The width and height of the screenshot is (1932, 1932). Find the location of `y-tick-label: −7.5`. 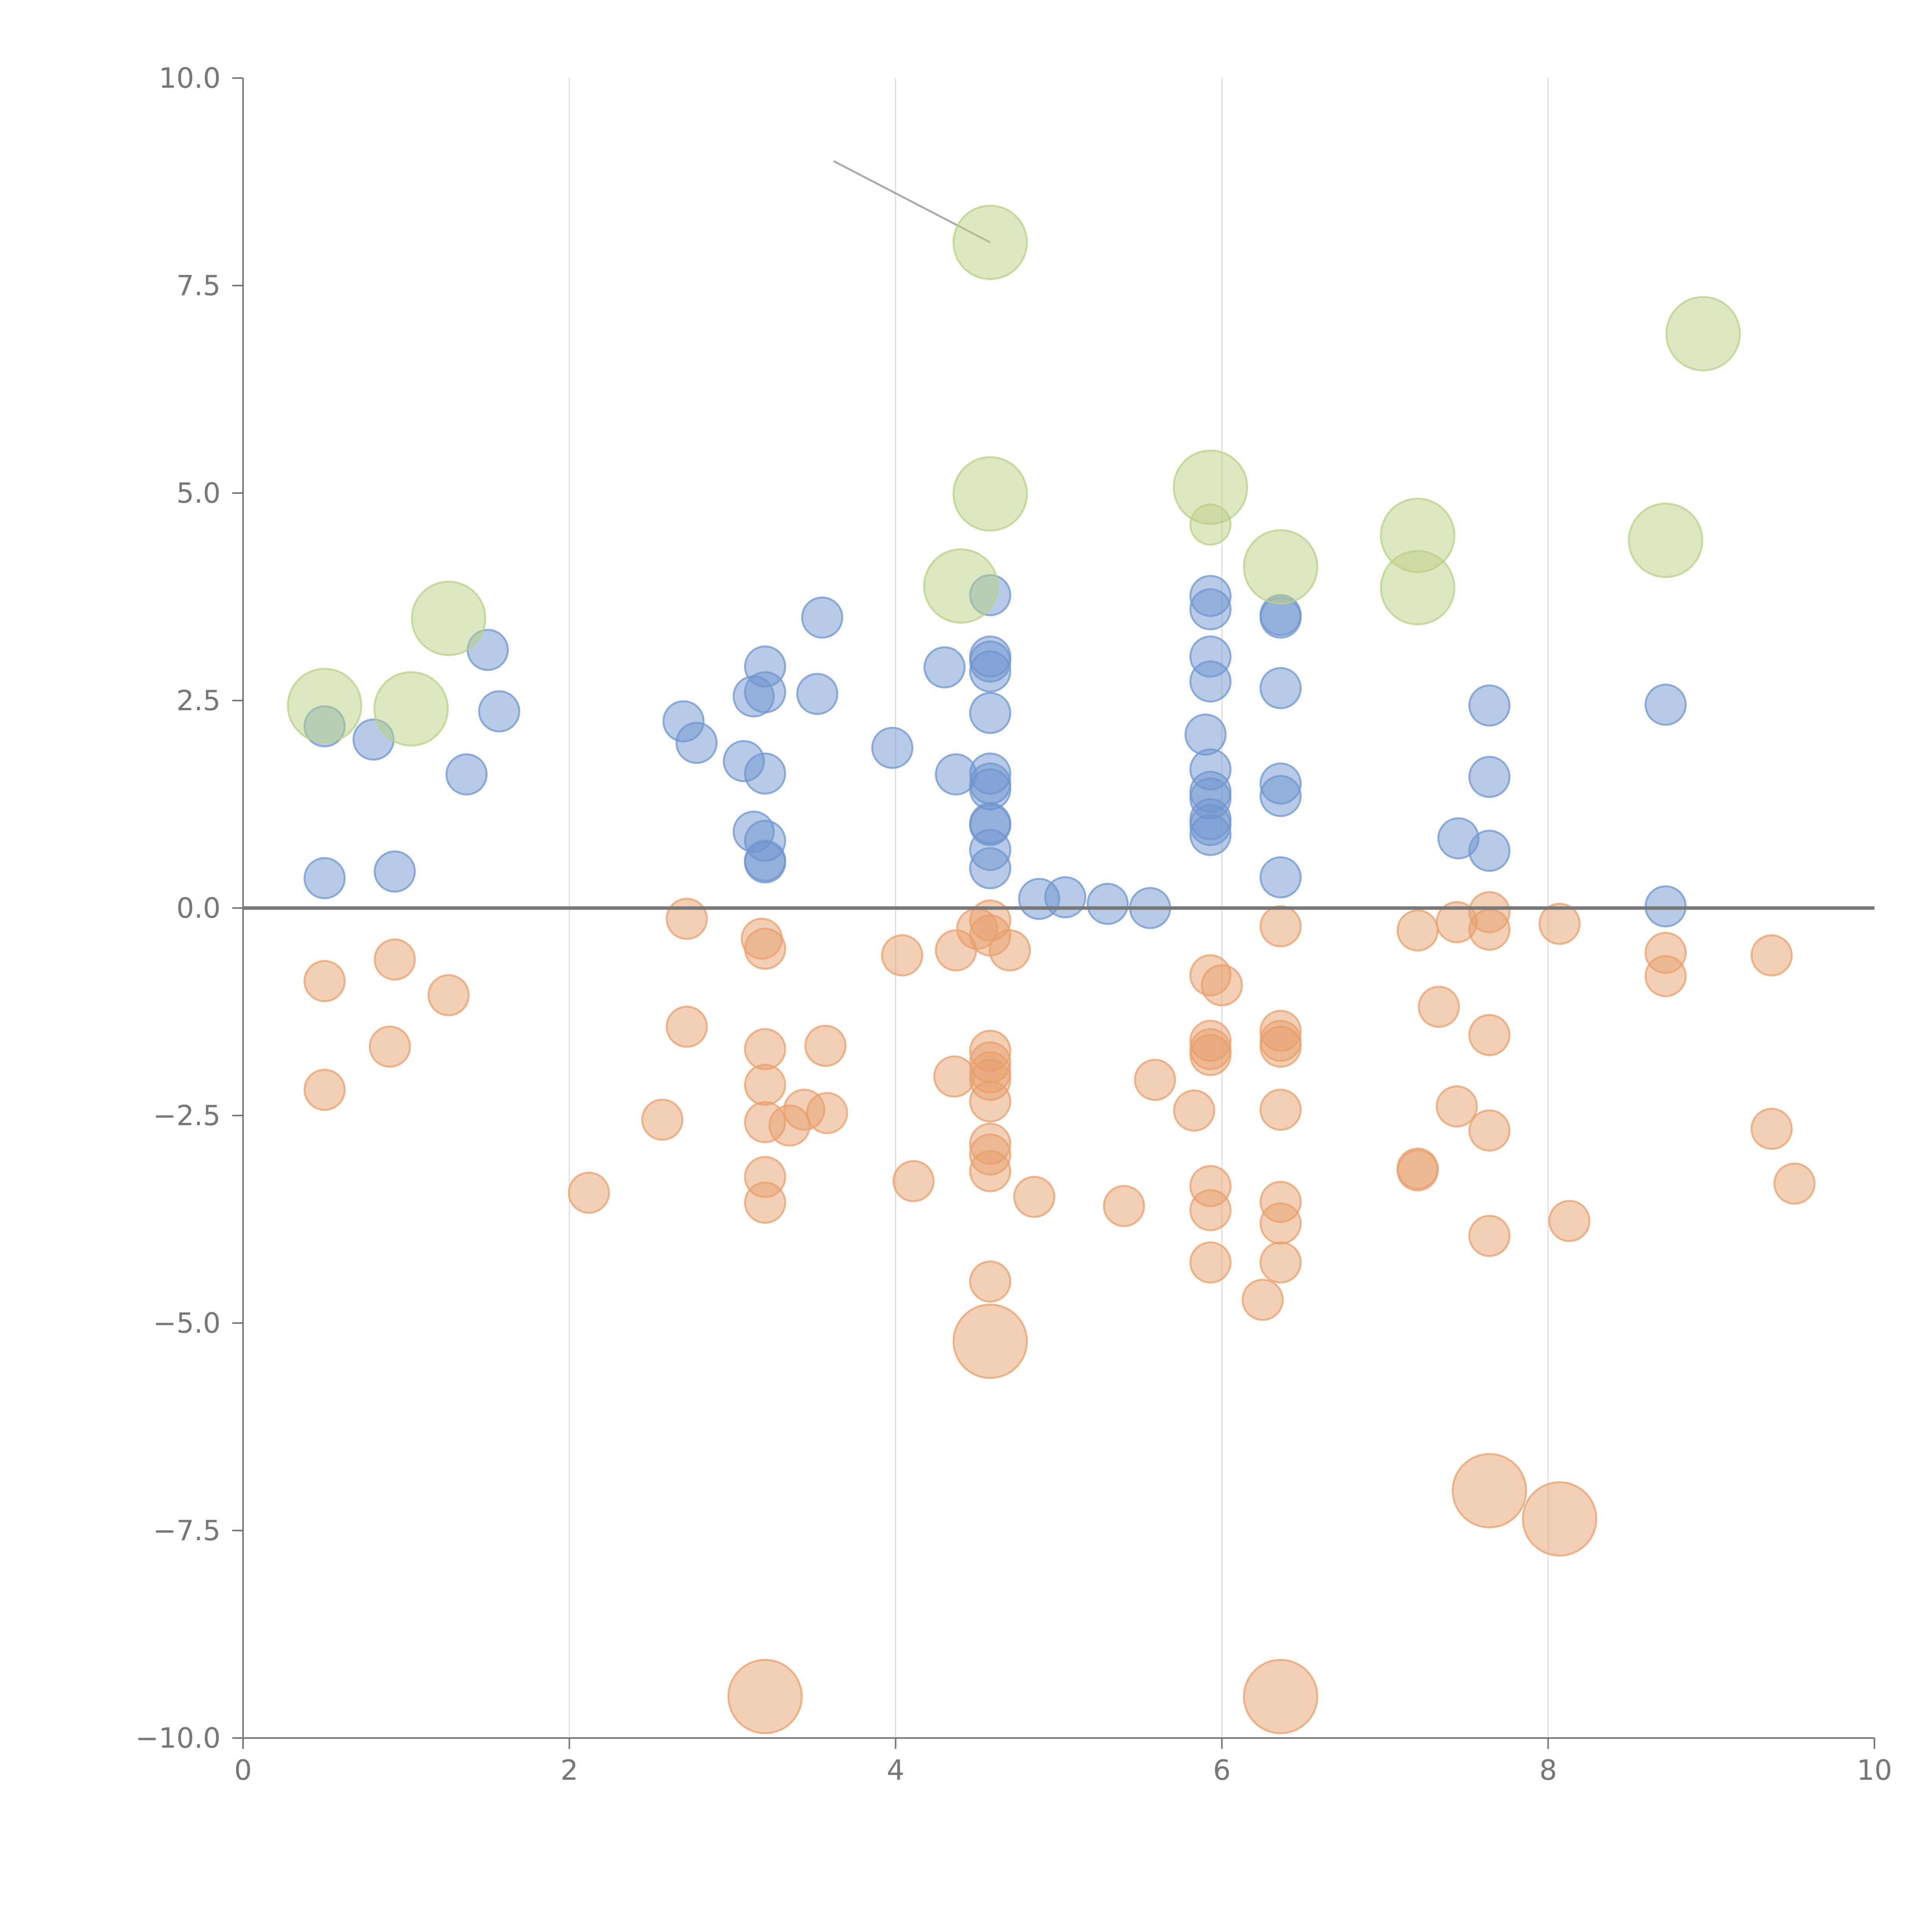

y-tick-label: −7.5 is located at coordinates (187, 1531).